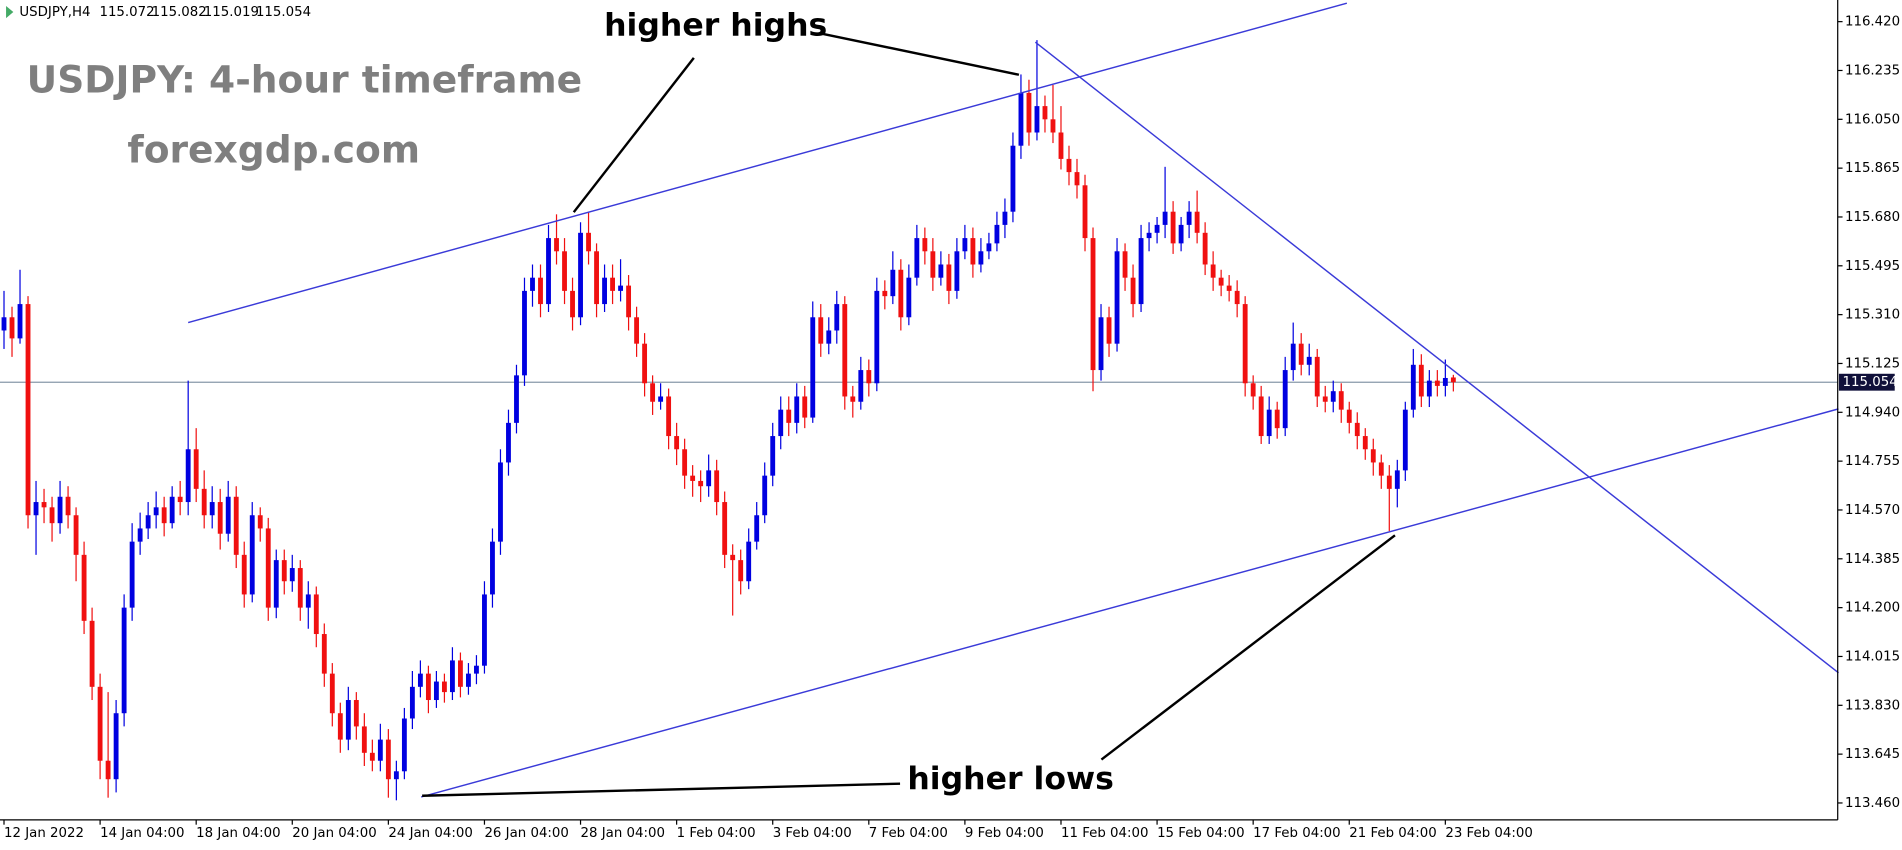  What do you see at coordinates (908, 833) in the screenshot?
I see `x-tick-label: 7 Feb 04:00` at bounding box center [908, 833].